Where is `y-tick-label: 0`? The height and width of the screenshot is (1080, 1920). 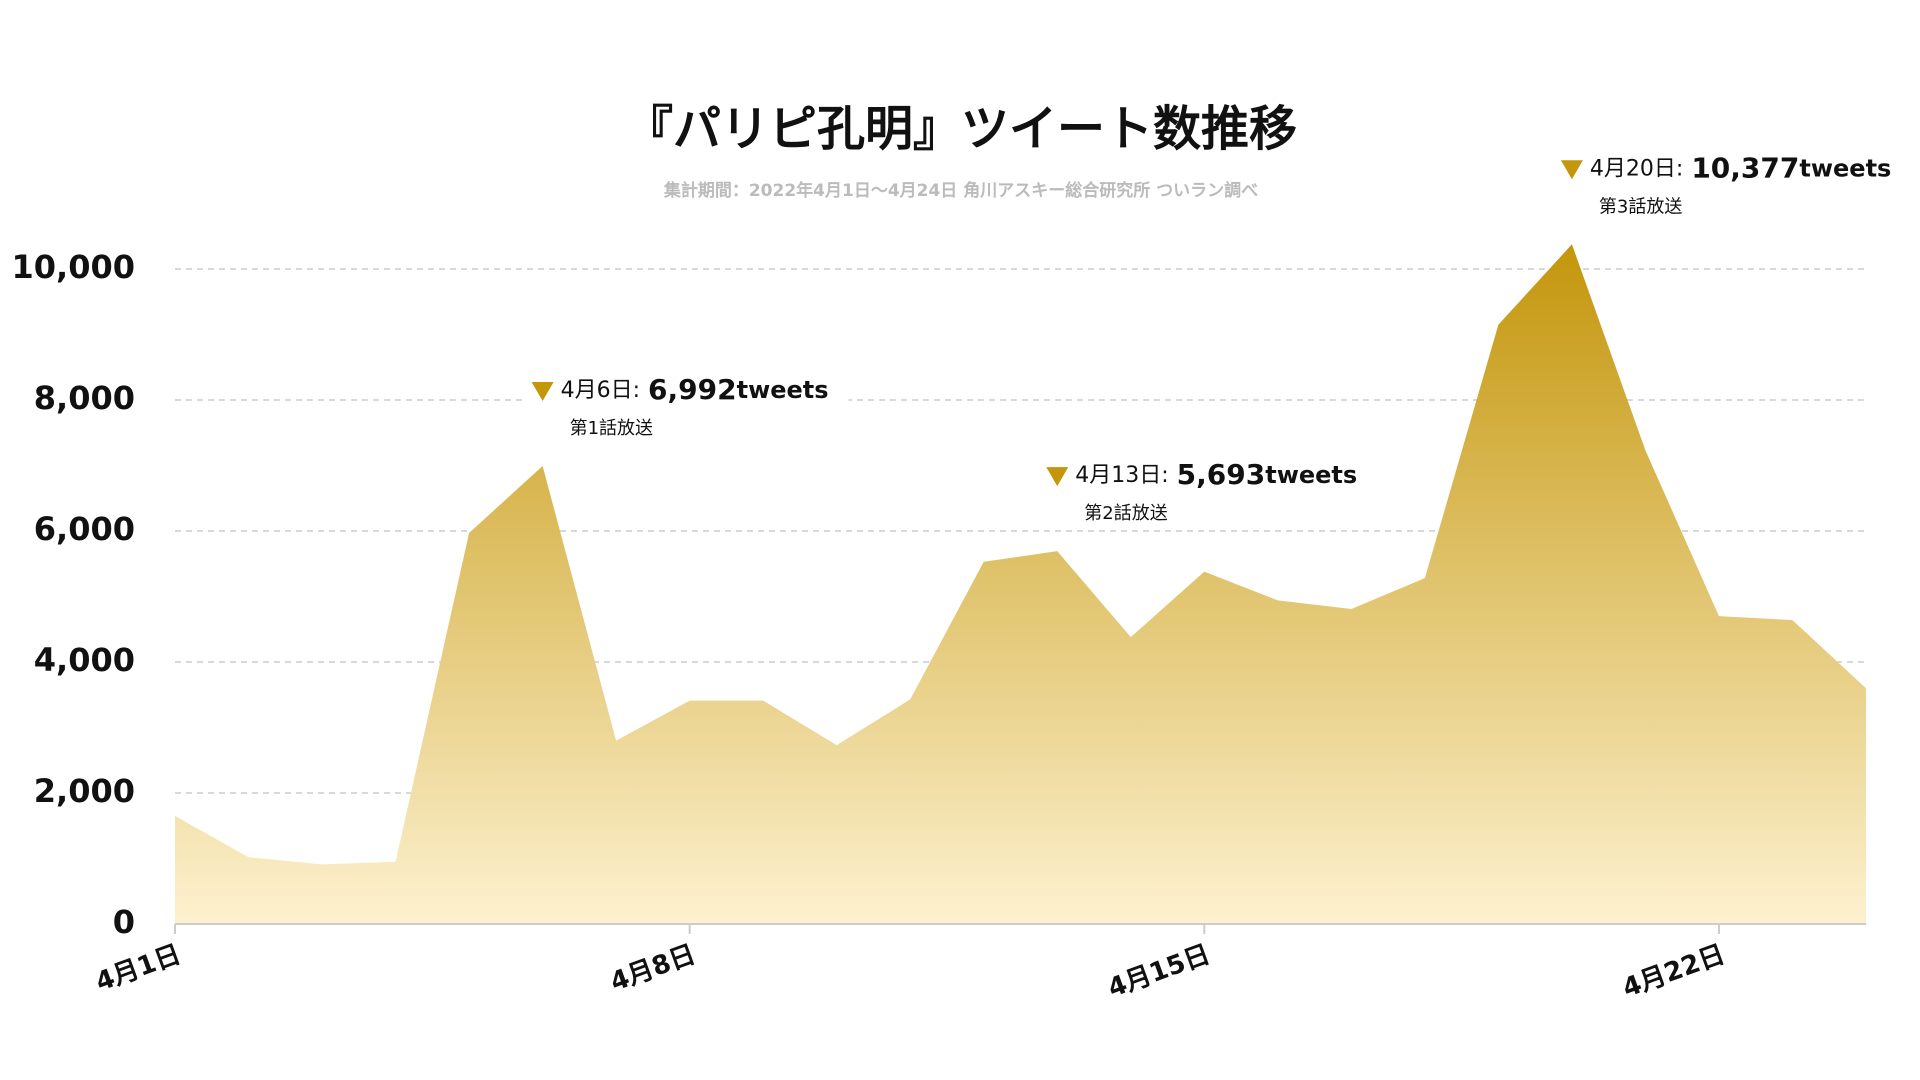
y-tick-label: 0 is located at coordinates (124, 922).